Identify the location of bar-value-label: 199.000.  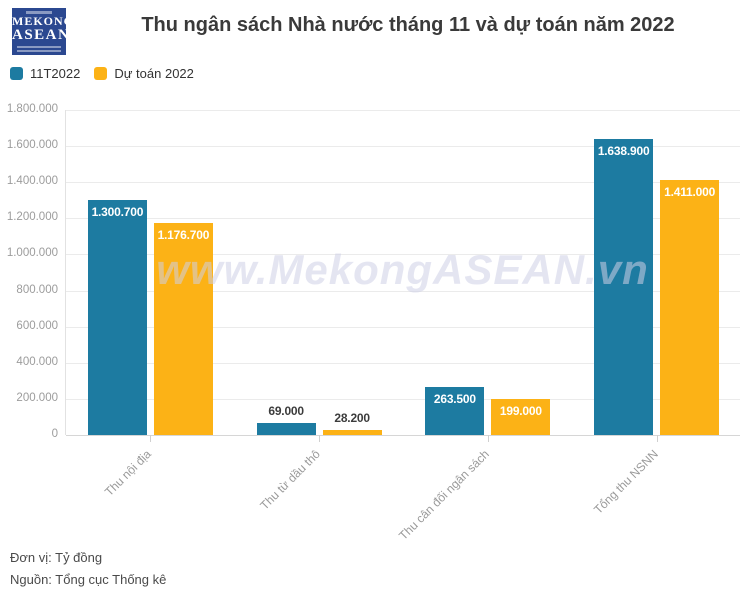
(520, 411).